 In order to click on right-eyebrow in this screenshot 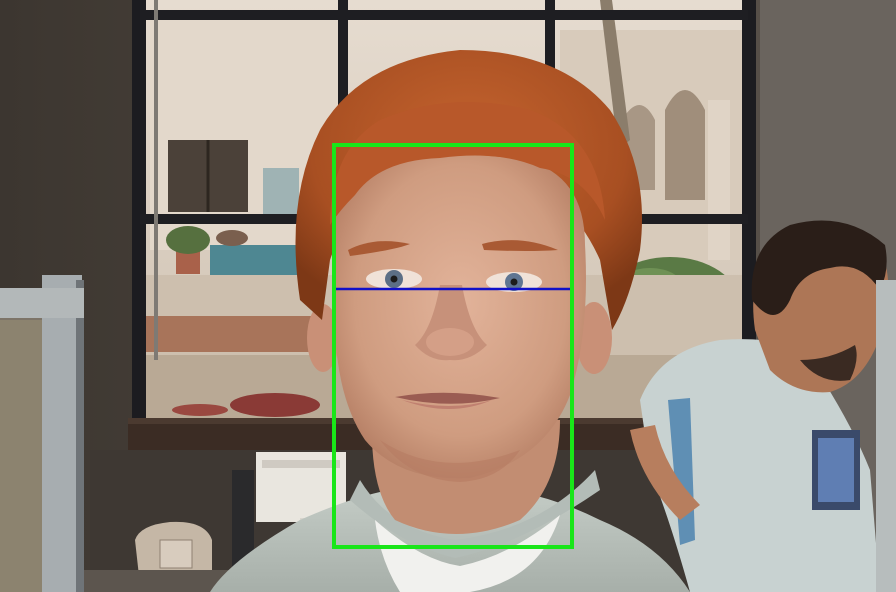, I will do `click(520, 245)`.